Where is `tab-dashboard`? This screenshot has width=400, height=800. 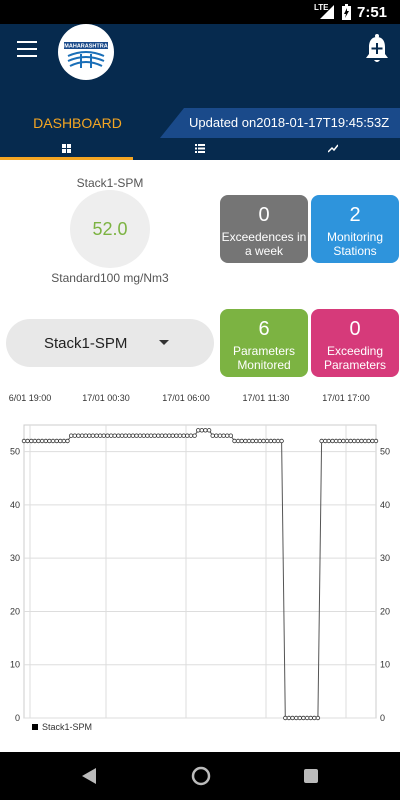 tab-dashboard is located at coordinates (66, 149).